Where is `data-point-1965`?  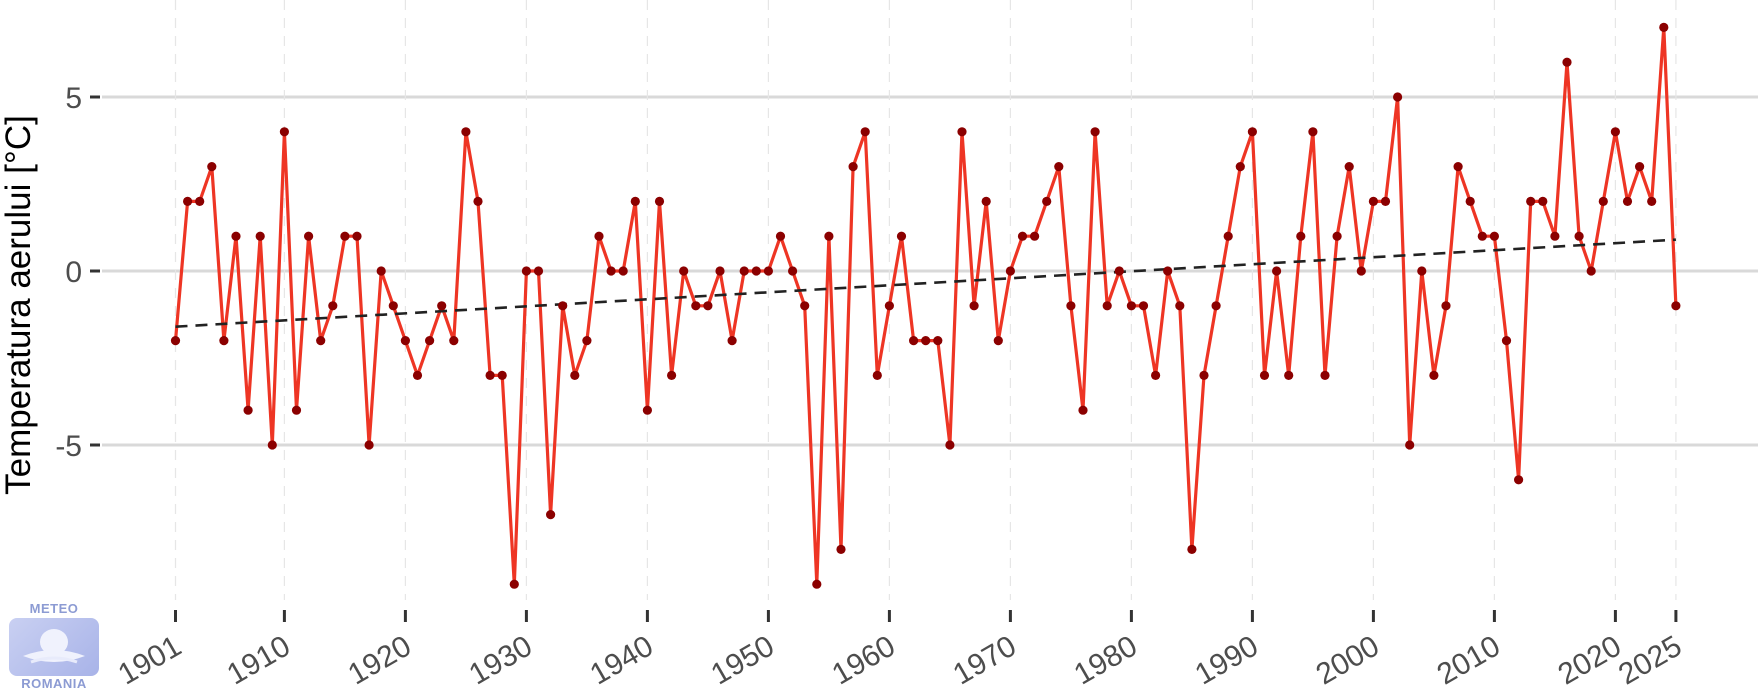
data-point-1965 is located at coordinates (950, 445).